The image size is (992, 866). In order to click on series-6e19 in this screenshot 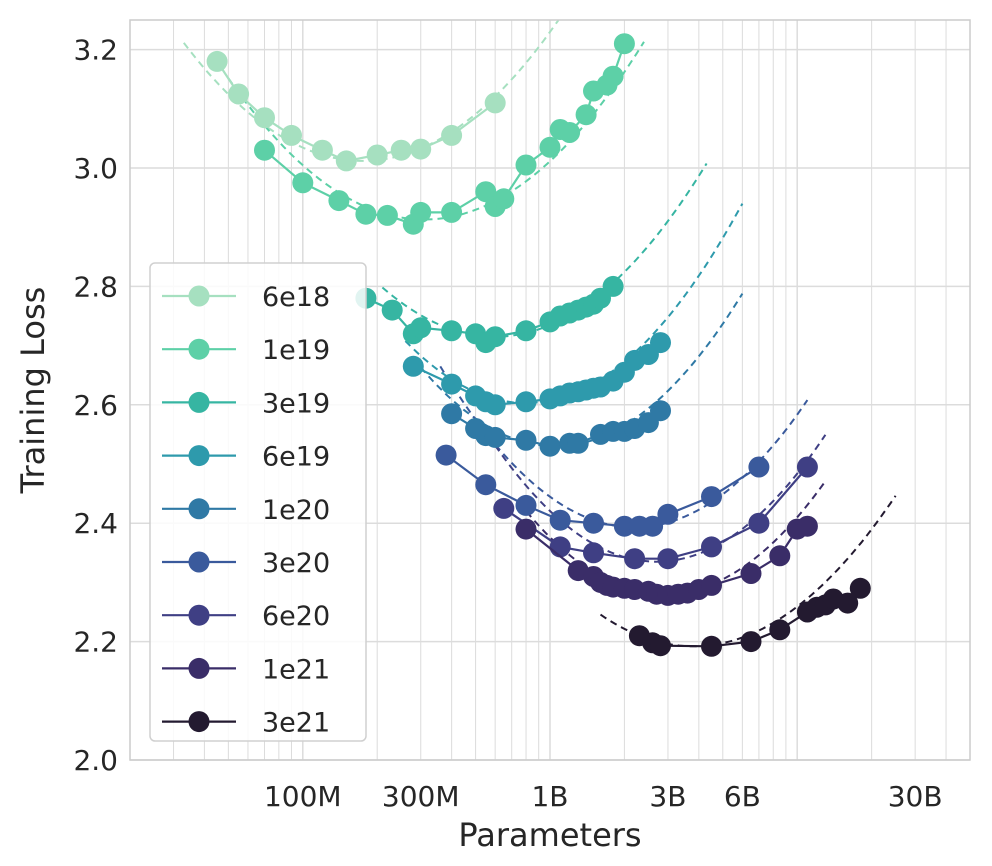, I will do `click(536, 374)`.